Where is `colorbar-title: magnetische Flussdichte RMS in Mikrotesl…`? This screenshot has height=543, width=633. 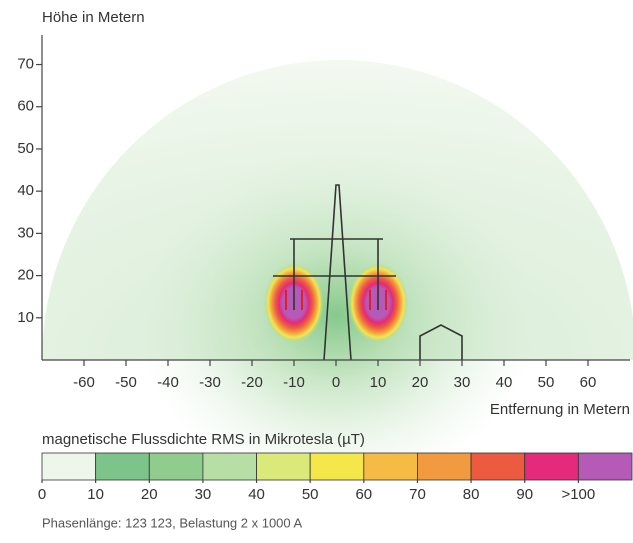 colorbar-title: magnetische Flussdichte RMS in Mikrotesl… is located at coordinates (203, 439).